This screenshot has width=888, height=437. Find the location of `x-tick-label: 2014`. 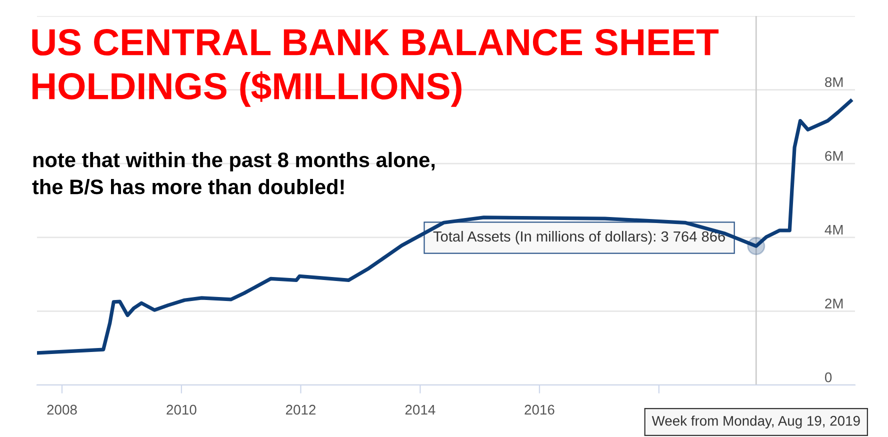

x-tick-label: 2014 is located at coordinates (420, 409).